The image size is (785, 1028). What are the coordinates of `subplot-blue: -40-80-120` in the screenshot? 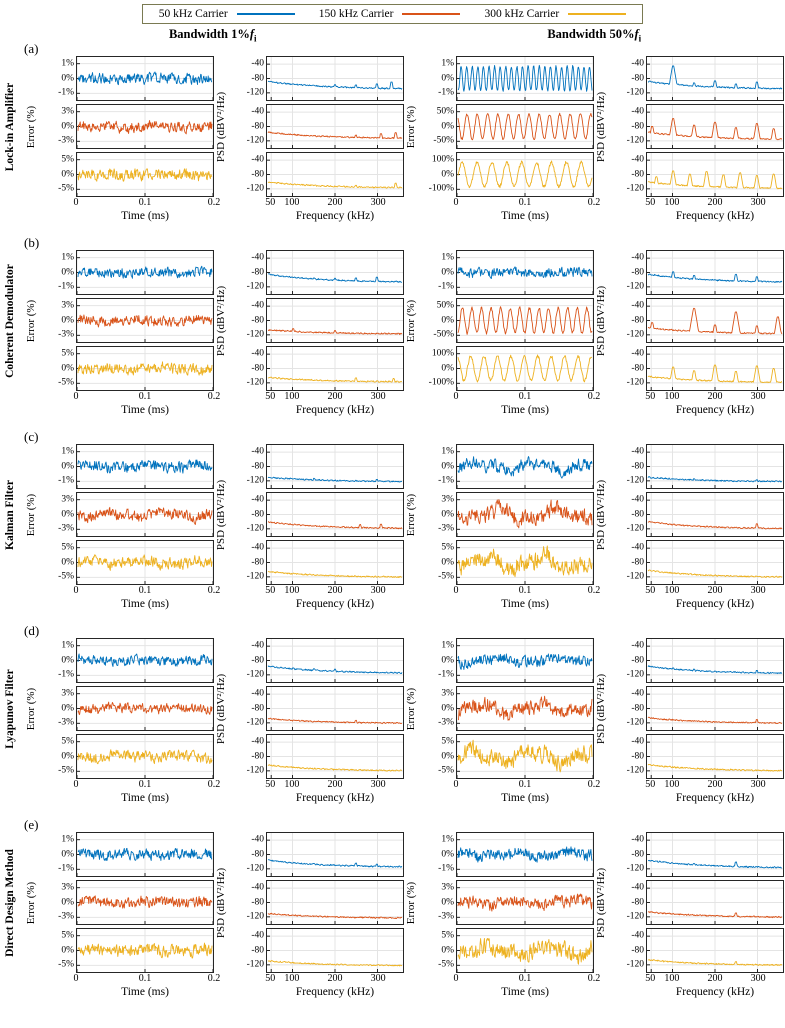 It's located at (715, 272).